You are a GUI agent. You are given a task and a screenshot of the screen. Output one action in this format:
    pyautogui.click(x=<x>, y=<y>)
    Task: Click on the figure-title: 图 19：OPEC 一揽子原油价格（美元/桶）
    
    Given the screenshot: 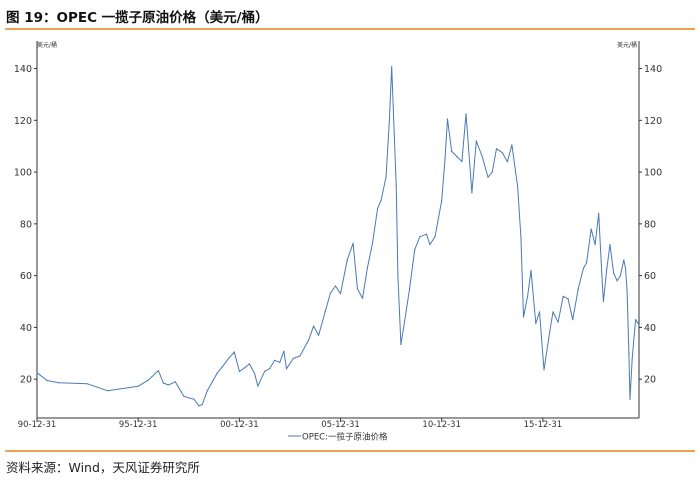 What is the action you would take?
    pyautogui.click(x=137, y=18)
    